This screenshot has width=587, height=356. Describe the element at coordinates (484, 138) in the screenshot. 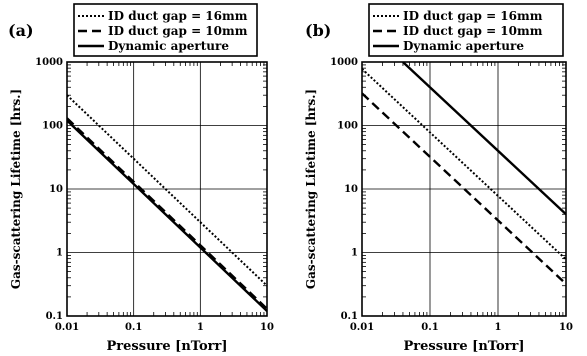

I see `series-line-solid` at that location.